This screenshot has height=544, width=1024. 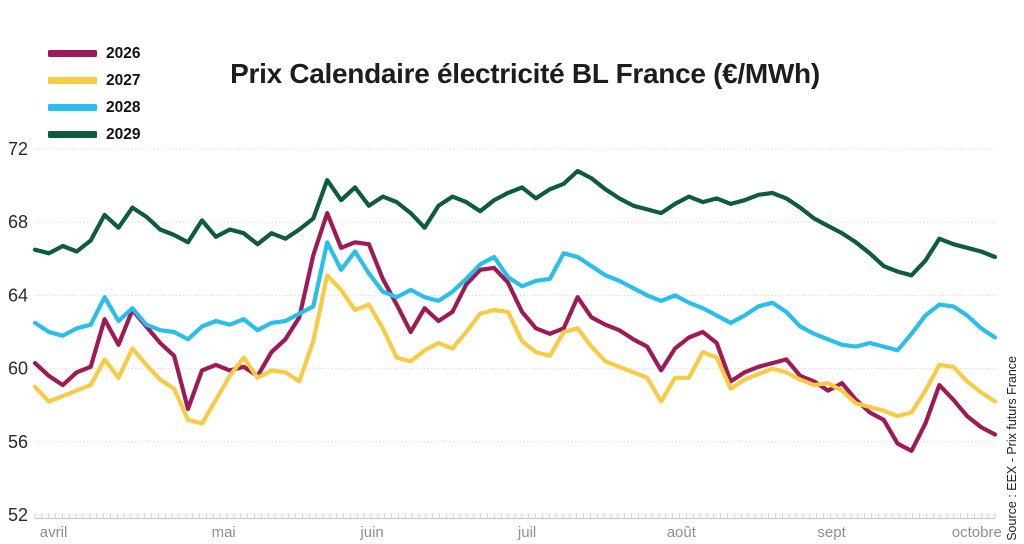 What do you see at coordinates (831, 532) in the screenshot?
I see `month-label-sept: sept` at bounding box center [831, 532].